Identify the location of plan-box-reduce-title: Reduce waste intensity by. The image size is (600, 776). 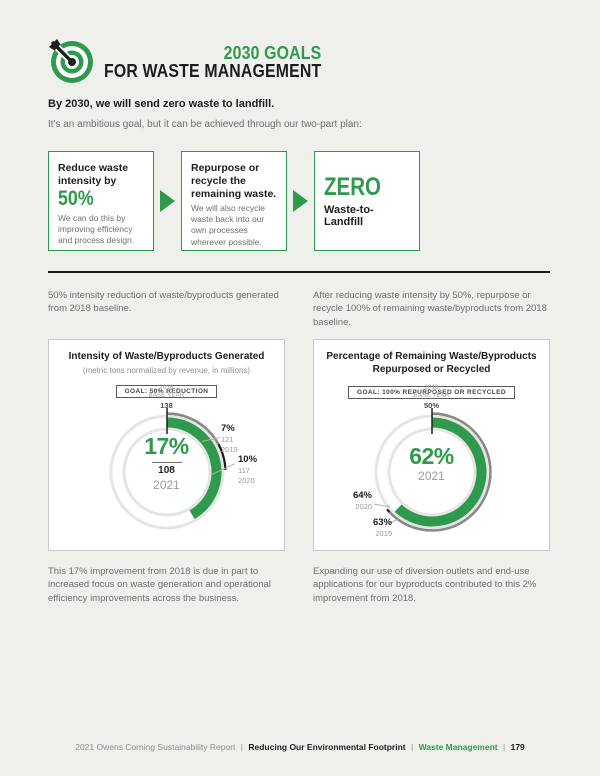
(93, 174).